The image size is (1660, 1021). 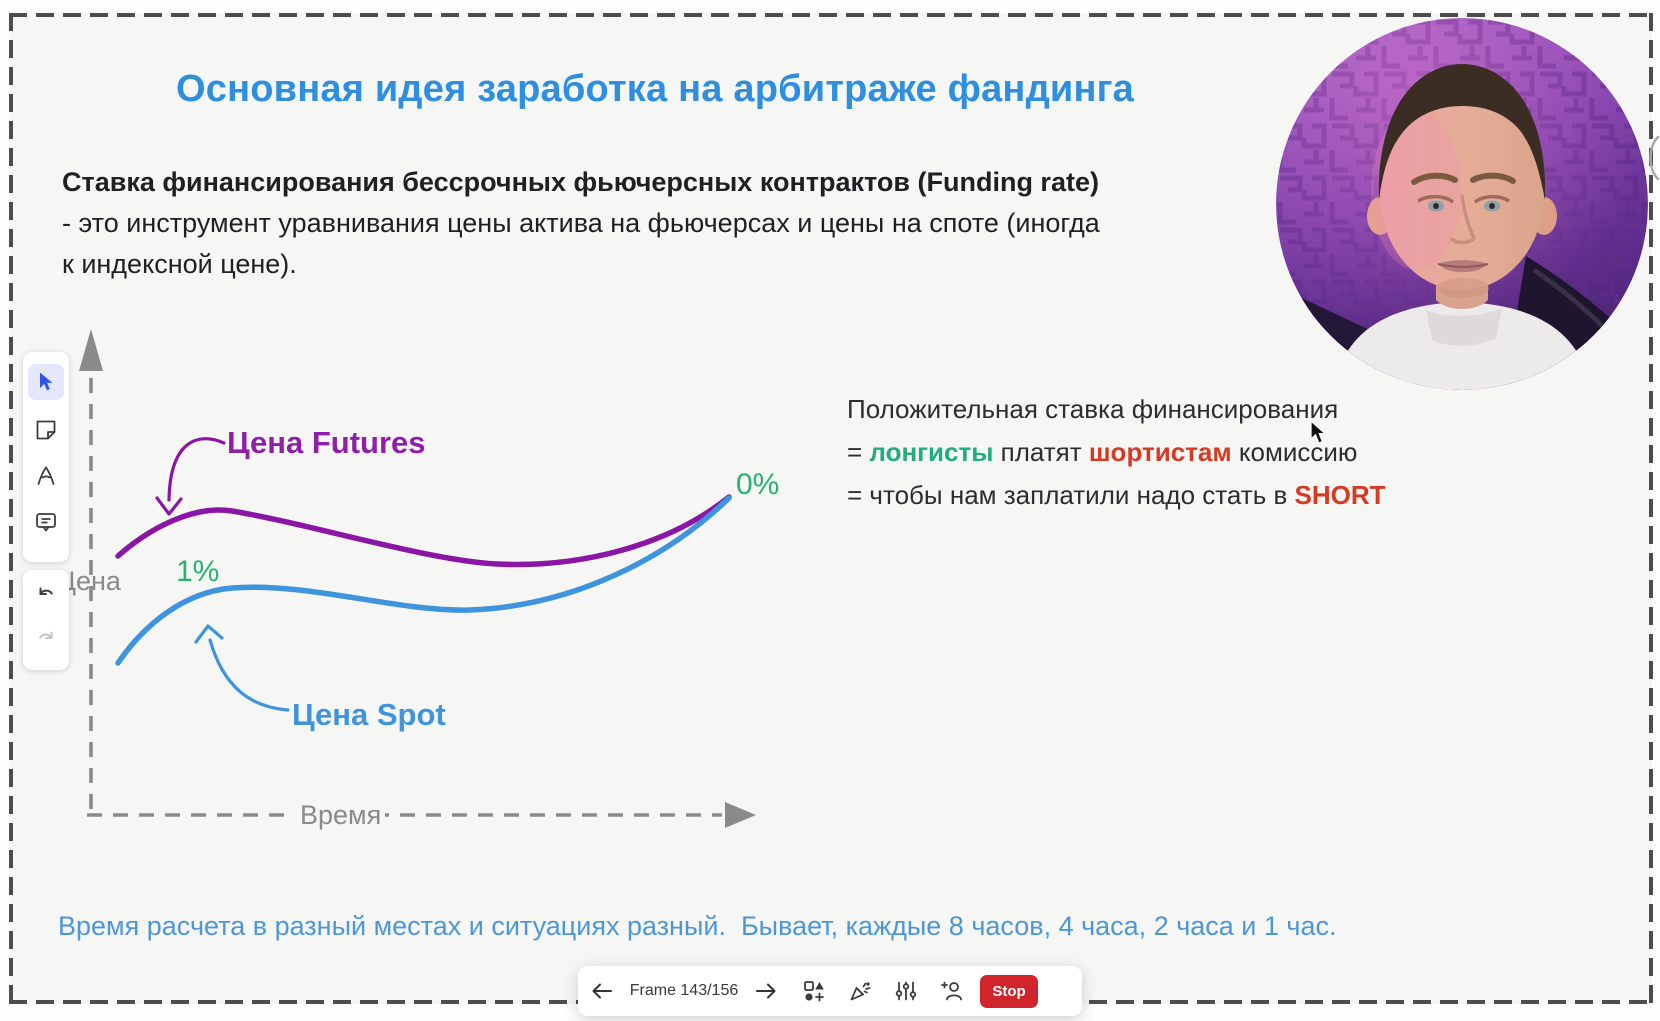 I want to click on arrow-left-icon, so click(x=602, y=991).